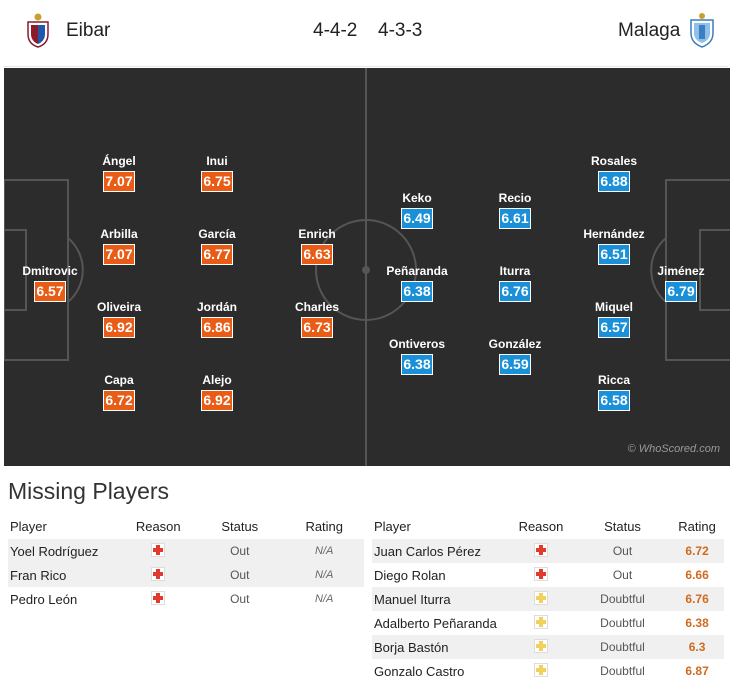 Image resolution: width=730 pixels, height=691 pixels. Describe the element at coordinates (697, 599) in the screenshot. I see `rating: 6.76` at that location.